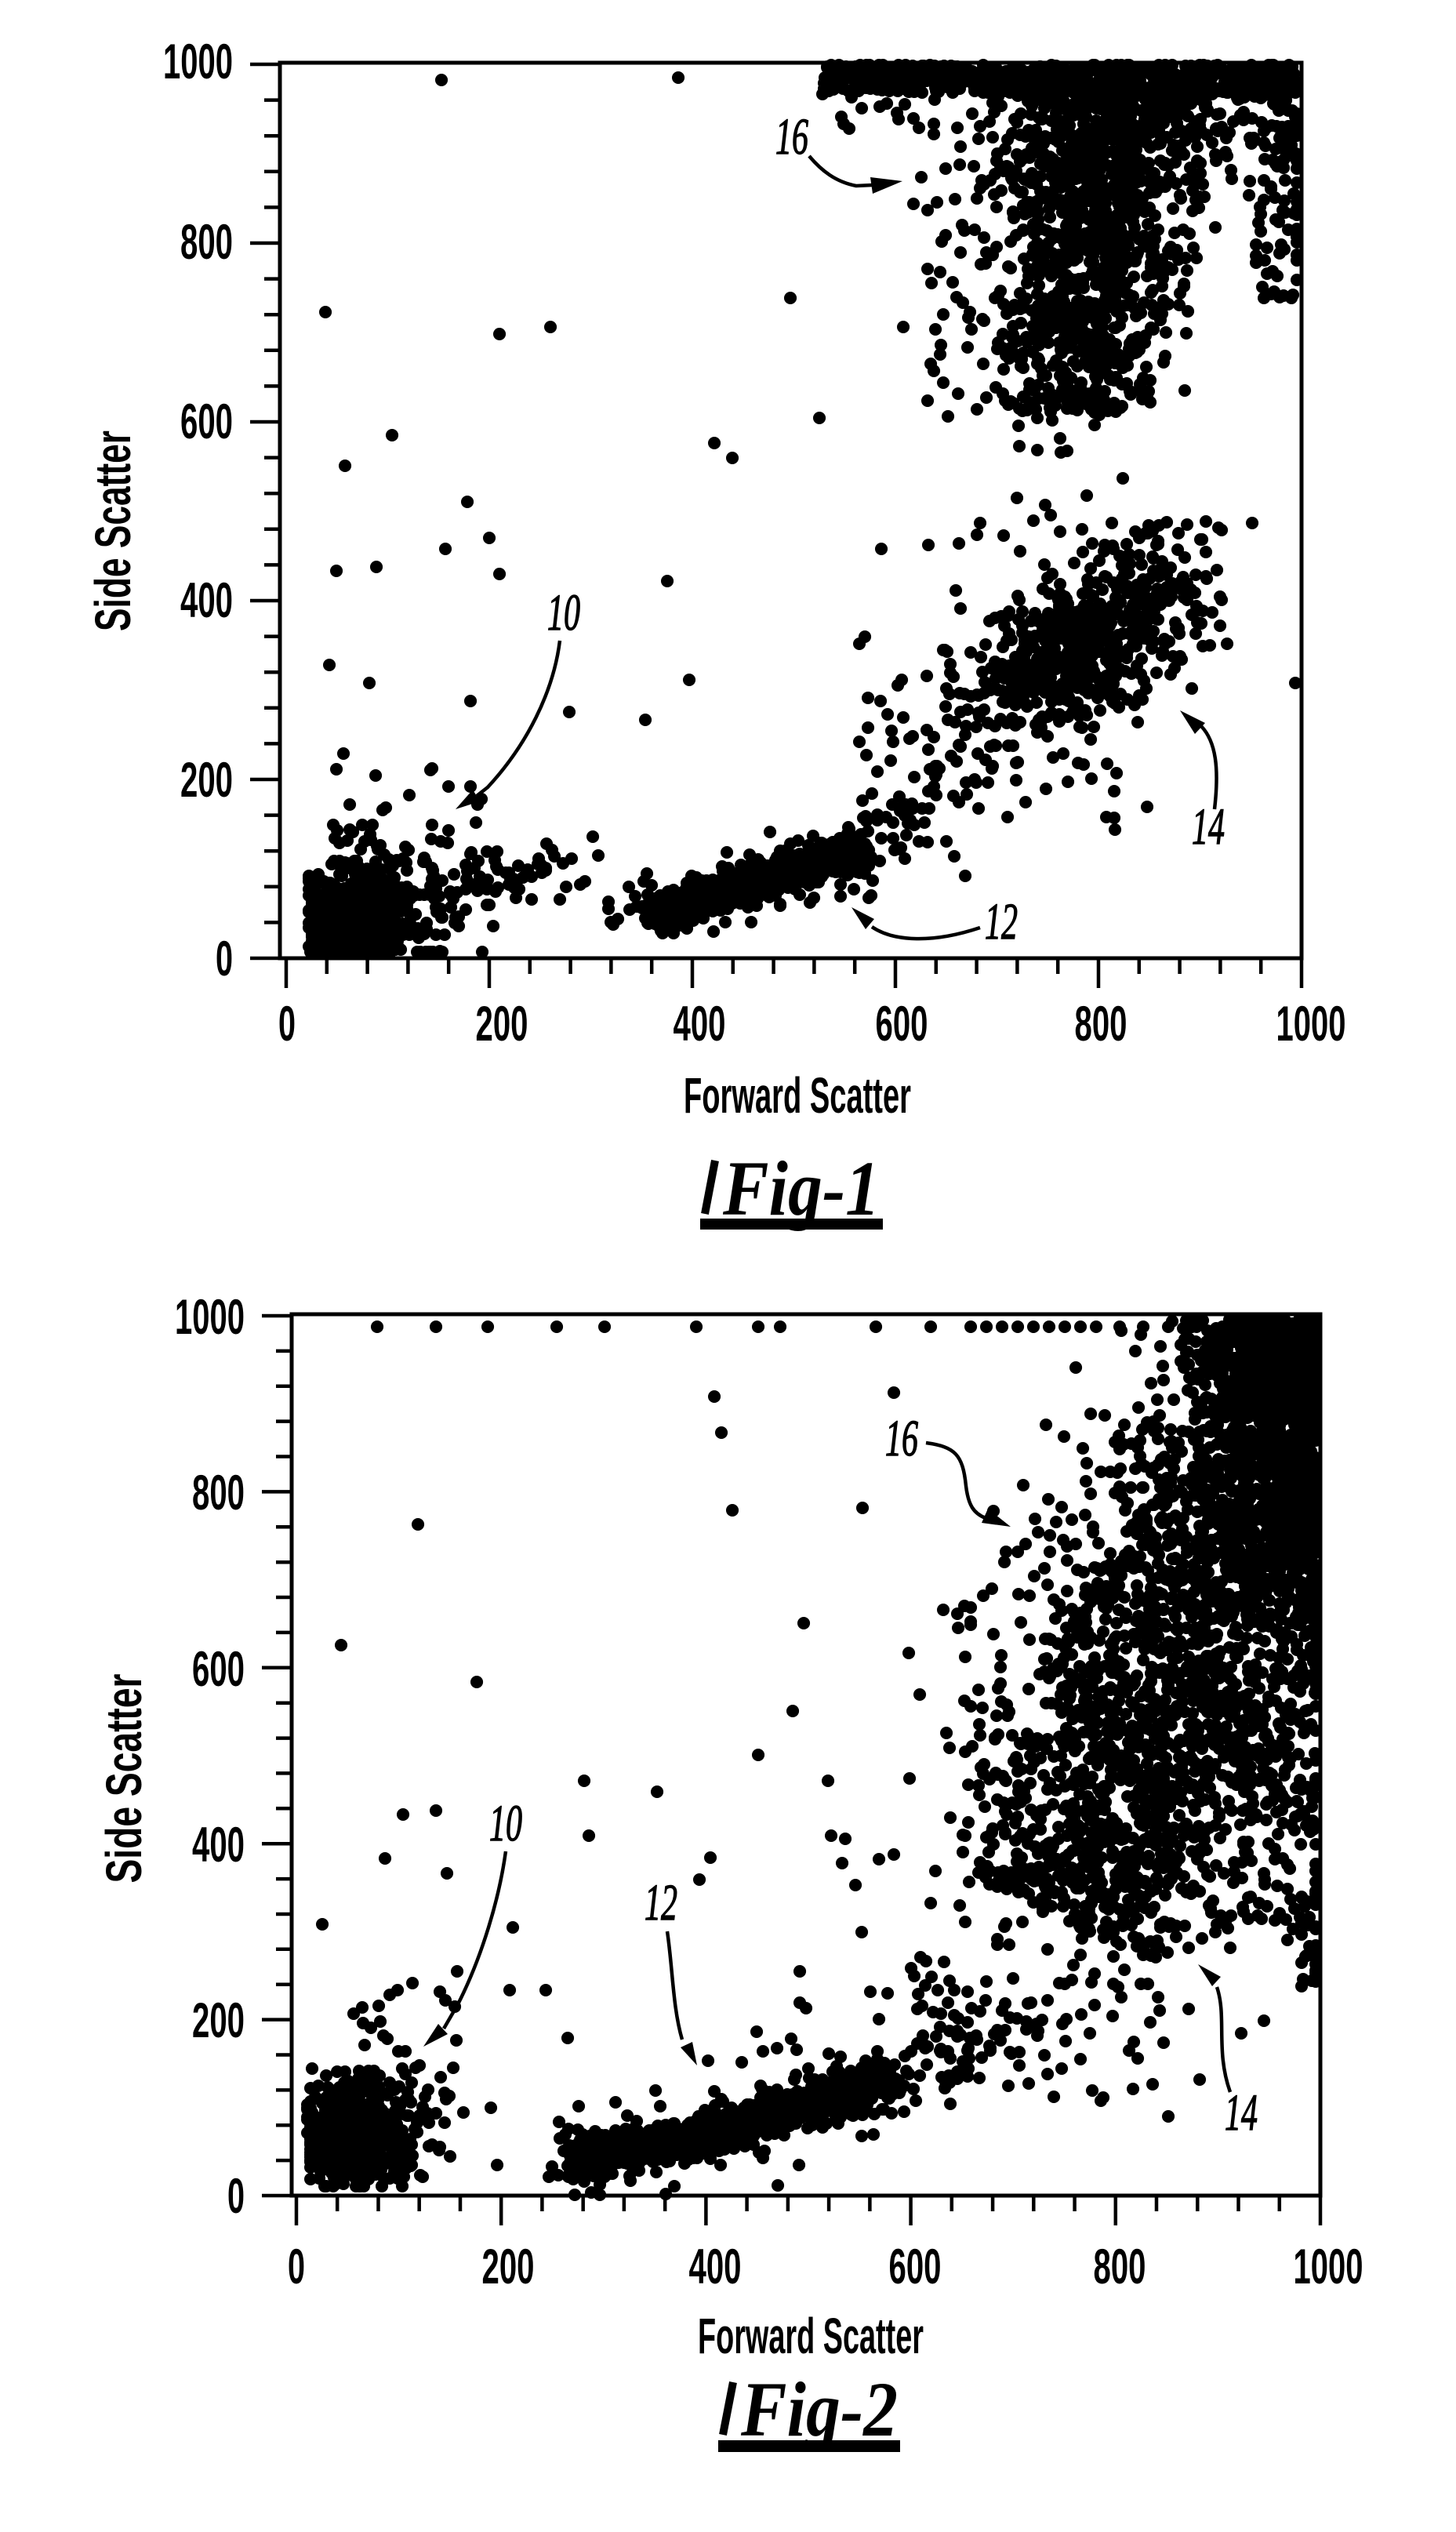 This screenshot has height=2532, width=1456. I want to click on svg-text: Fig-2, so click(819, 2409).